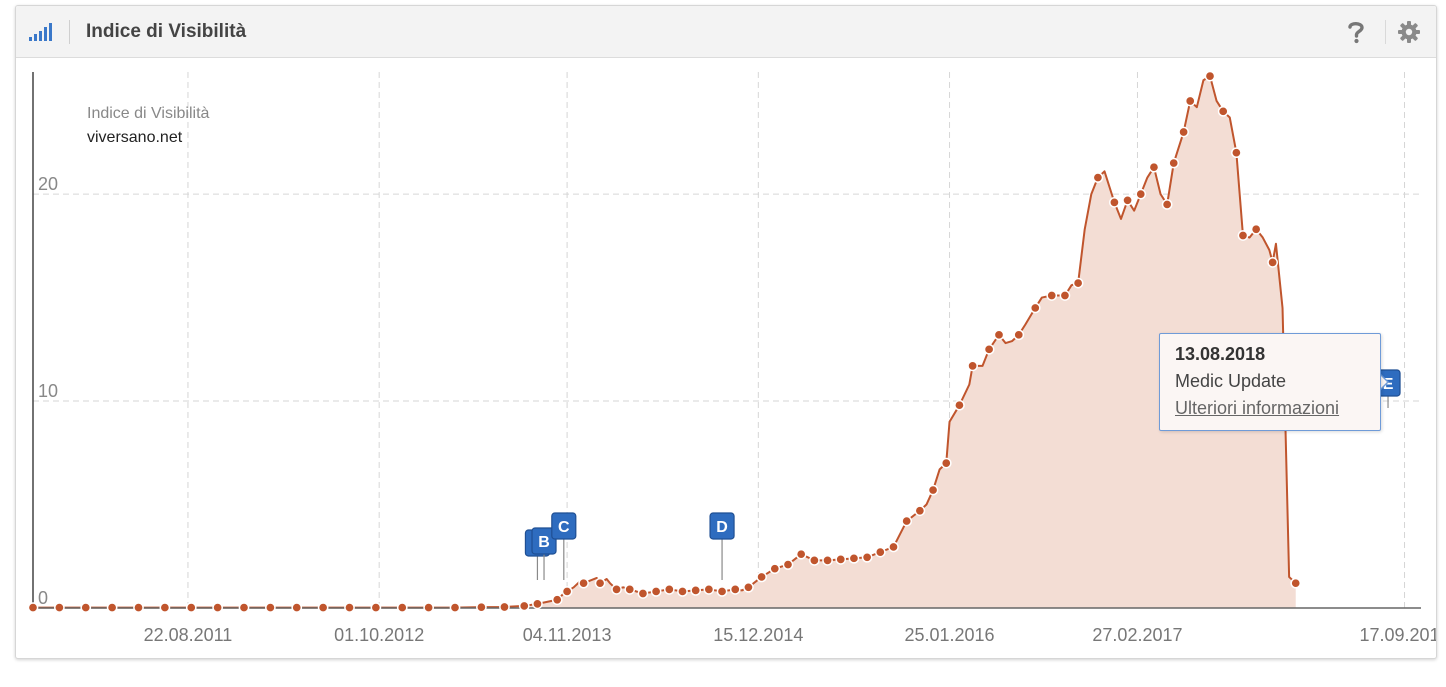 The height and width of the screenshot is (687, 1446). Describe the element at coordinates (758, 635) in the screenshot. I see `x-tick-label: 15.12.2014` at that location.